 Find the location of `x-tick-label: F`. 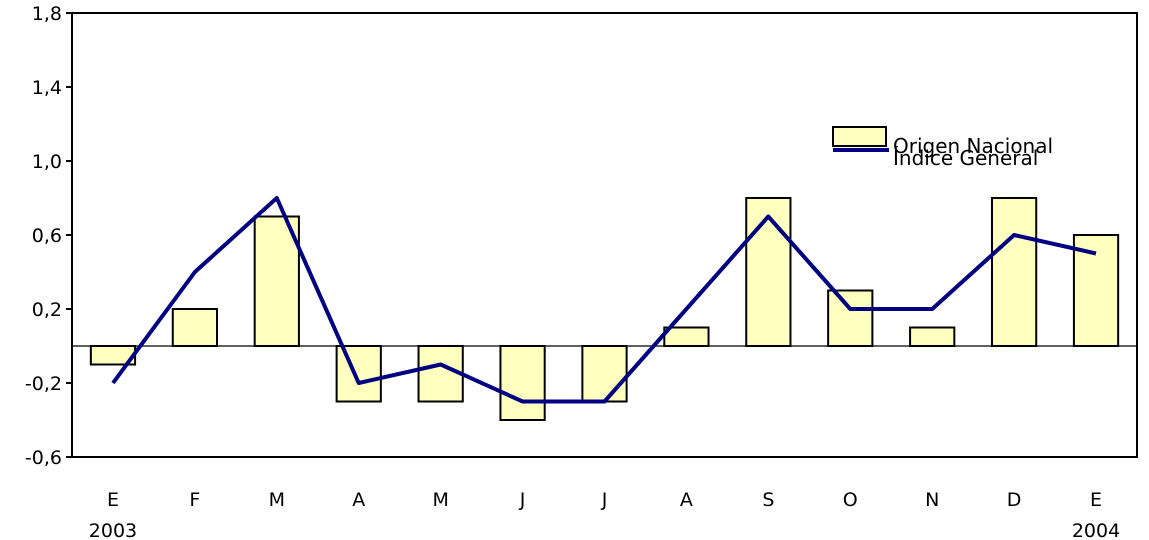

x-tick-label: F is located at coordinates (194, 500).